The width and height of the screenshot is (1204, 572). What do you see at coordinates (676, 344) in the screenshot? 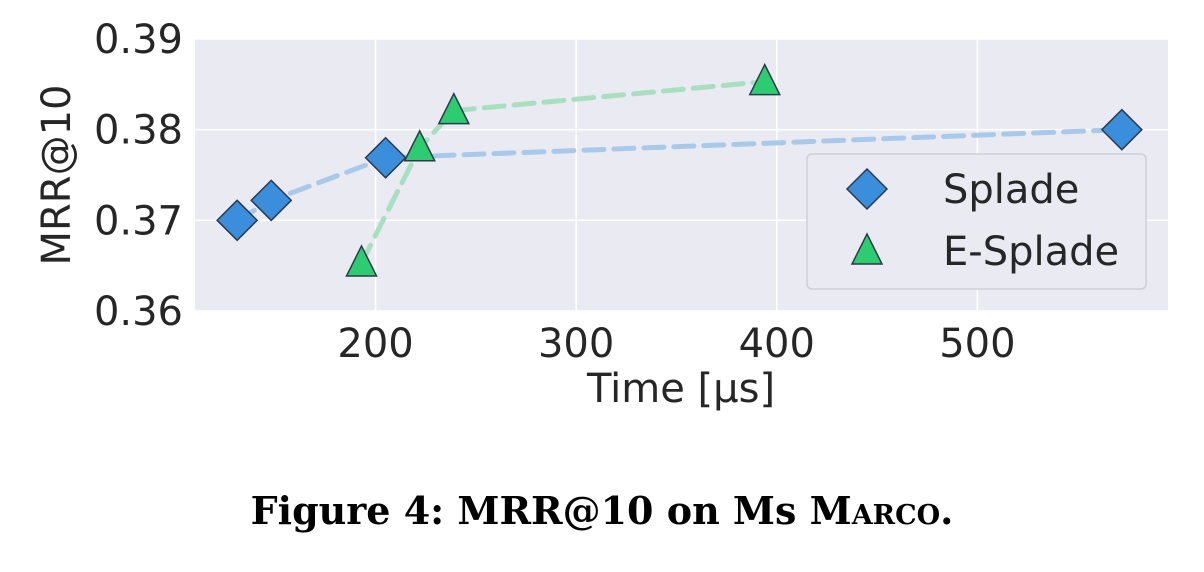
I see `x-tick-labels: 200 300 400 500` at bounding box center [676, 344].